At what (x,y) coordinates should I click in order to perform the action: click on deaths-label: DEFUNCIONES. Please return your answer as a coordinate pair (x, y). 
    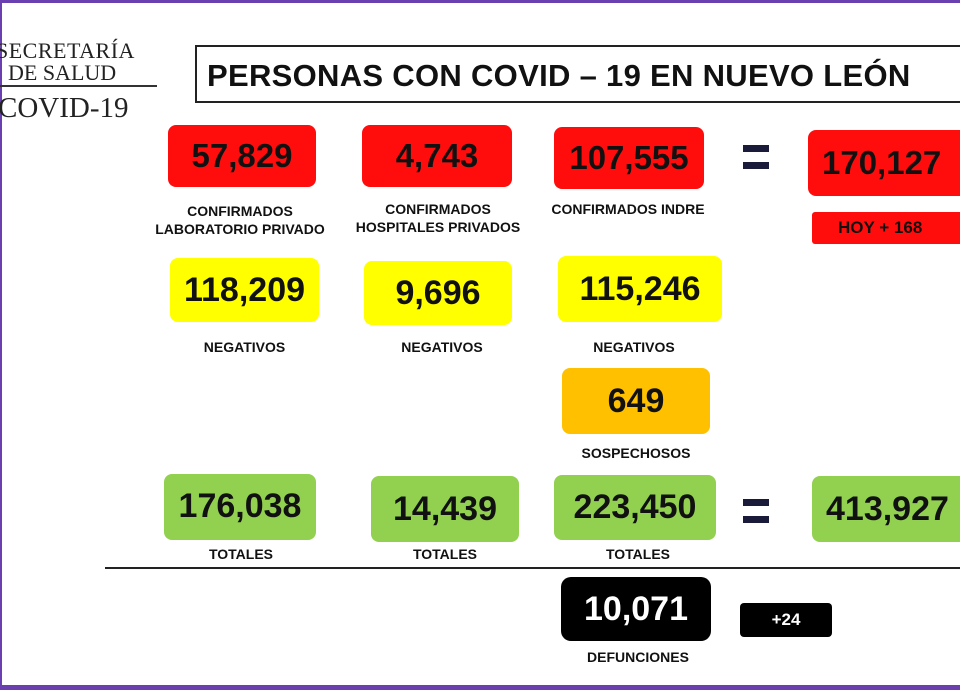
    Looking at the image, I should click on (638, 657).